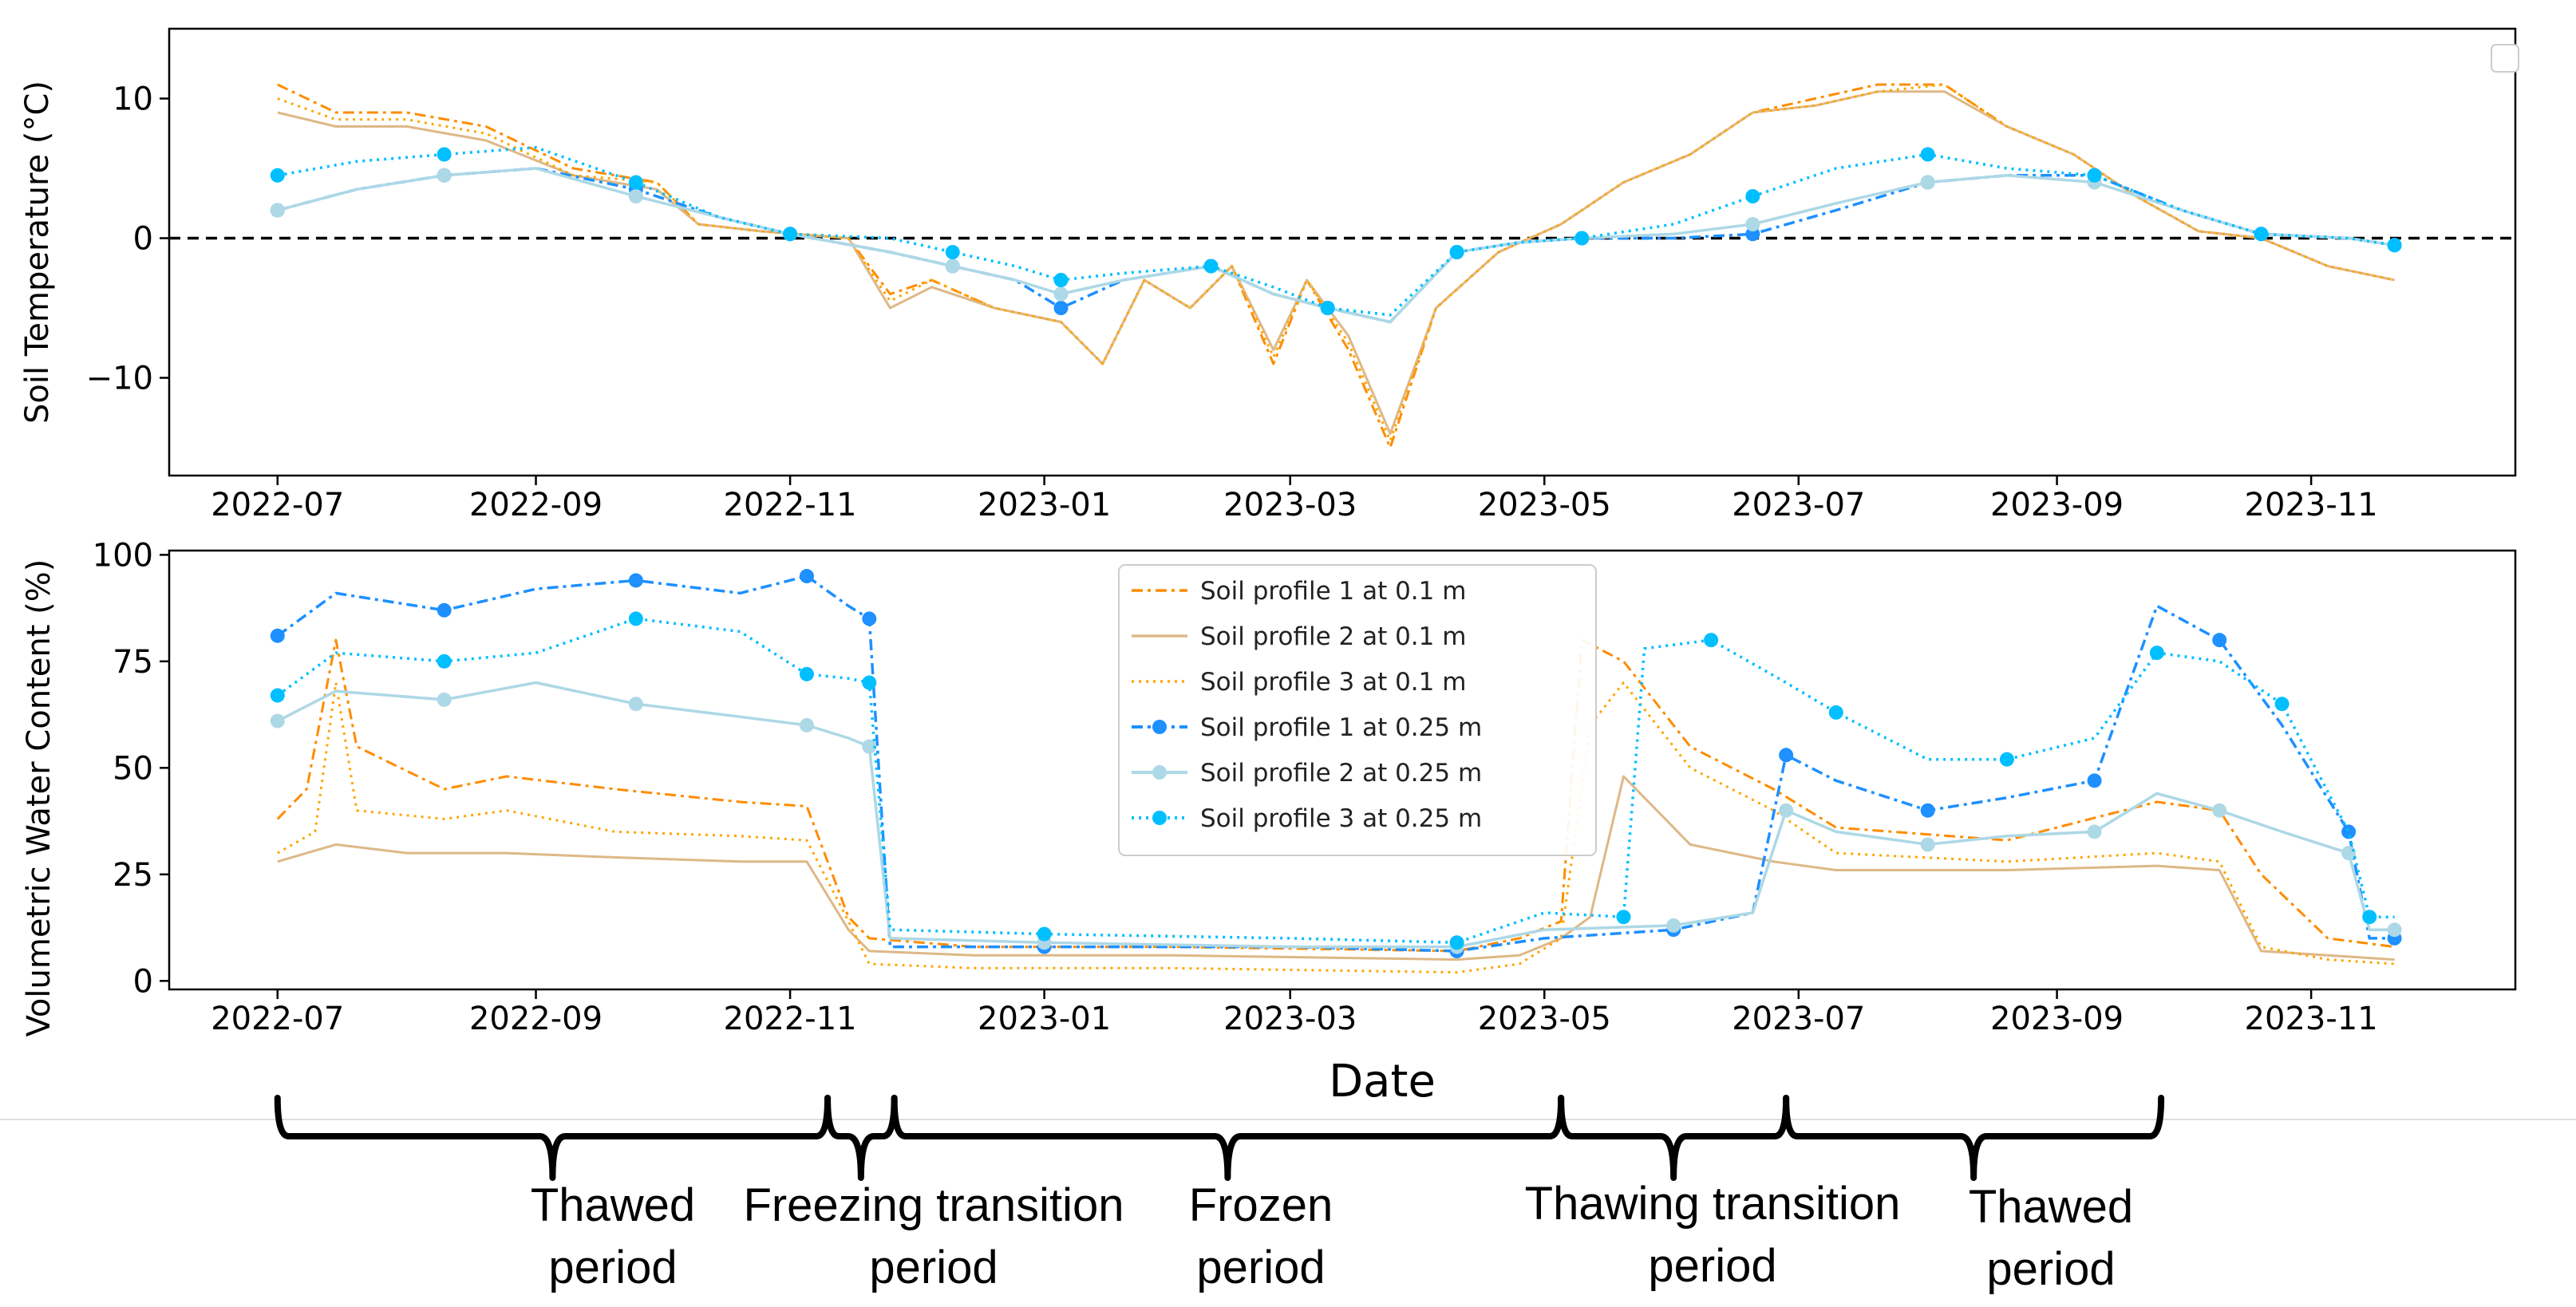 This screenshot has width=2576, height=1307. I want to click on legend-label-soil-profile-3-at-0-25-m: Soil profile 3 at 0.25 m, so click(1341, 818).